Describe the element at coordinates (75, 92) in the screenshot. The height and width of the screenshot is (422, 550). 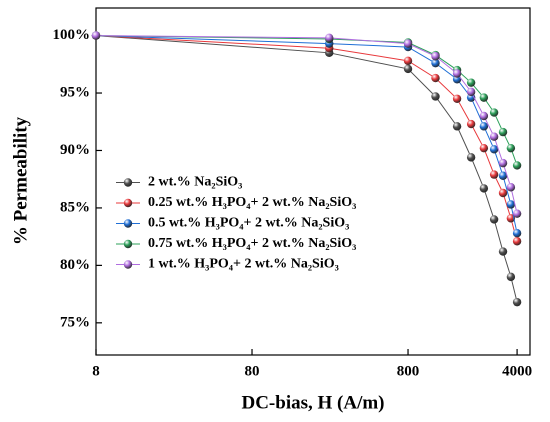
I see `y-tick-label: 95%` at that location.